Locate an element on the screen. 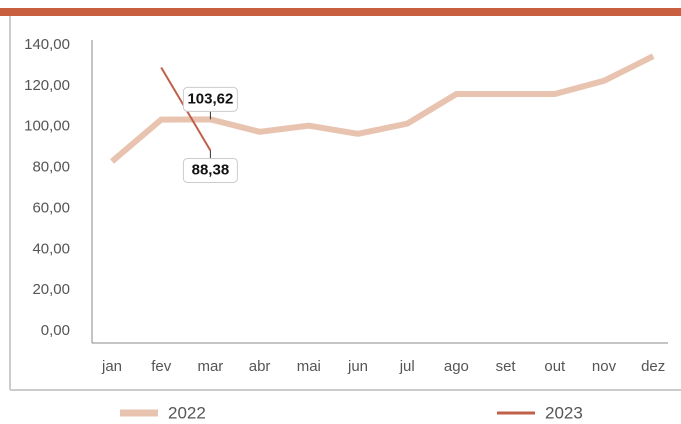 The image size is (681, 424). x-tick-label: jan is located at coordinates (111, 366).